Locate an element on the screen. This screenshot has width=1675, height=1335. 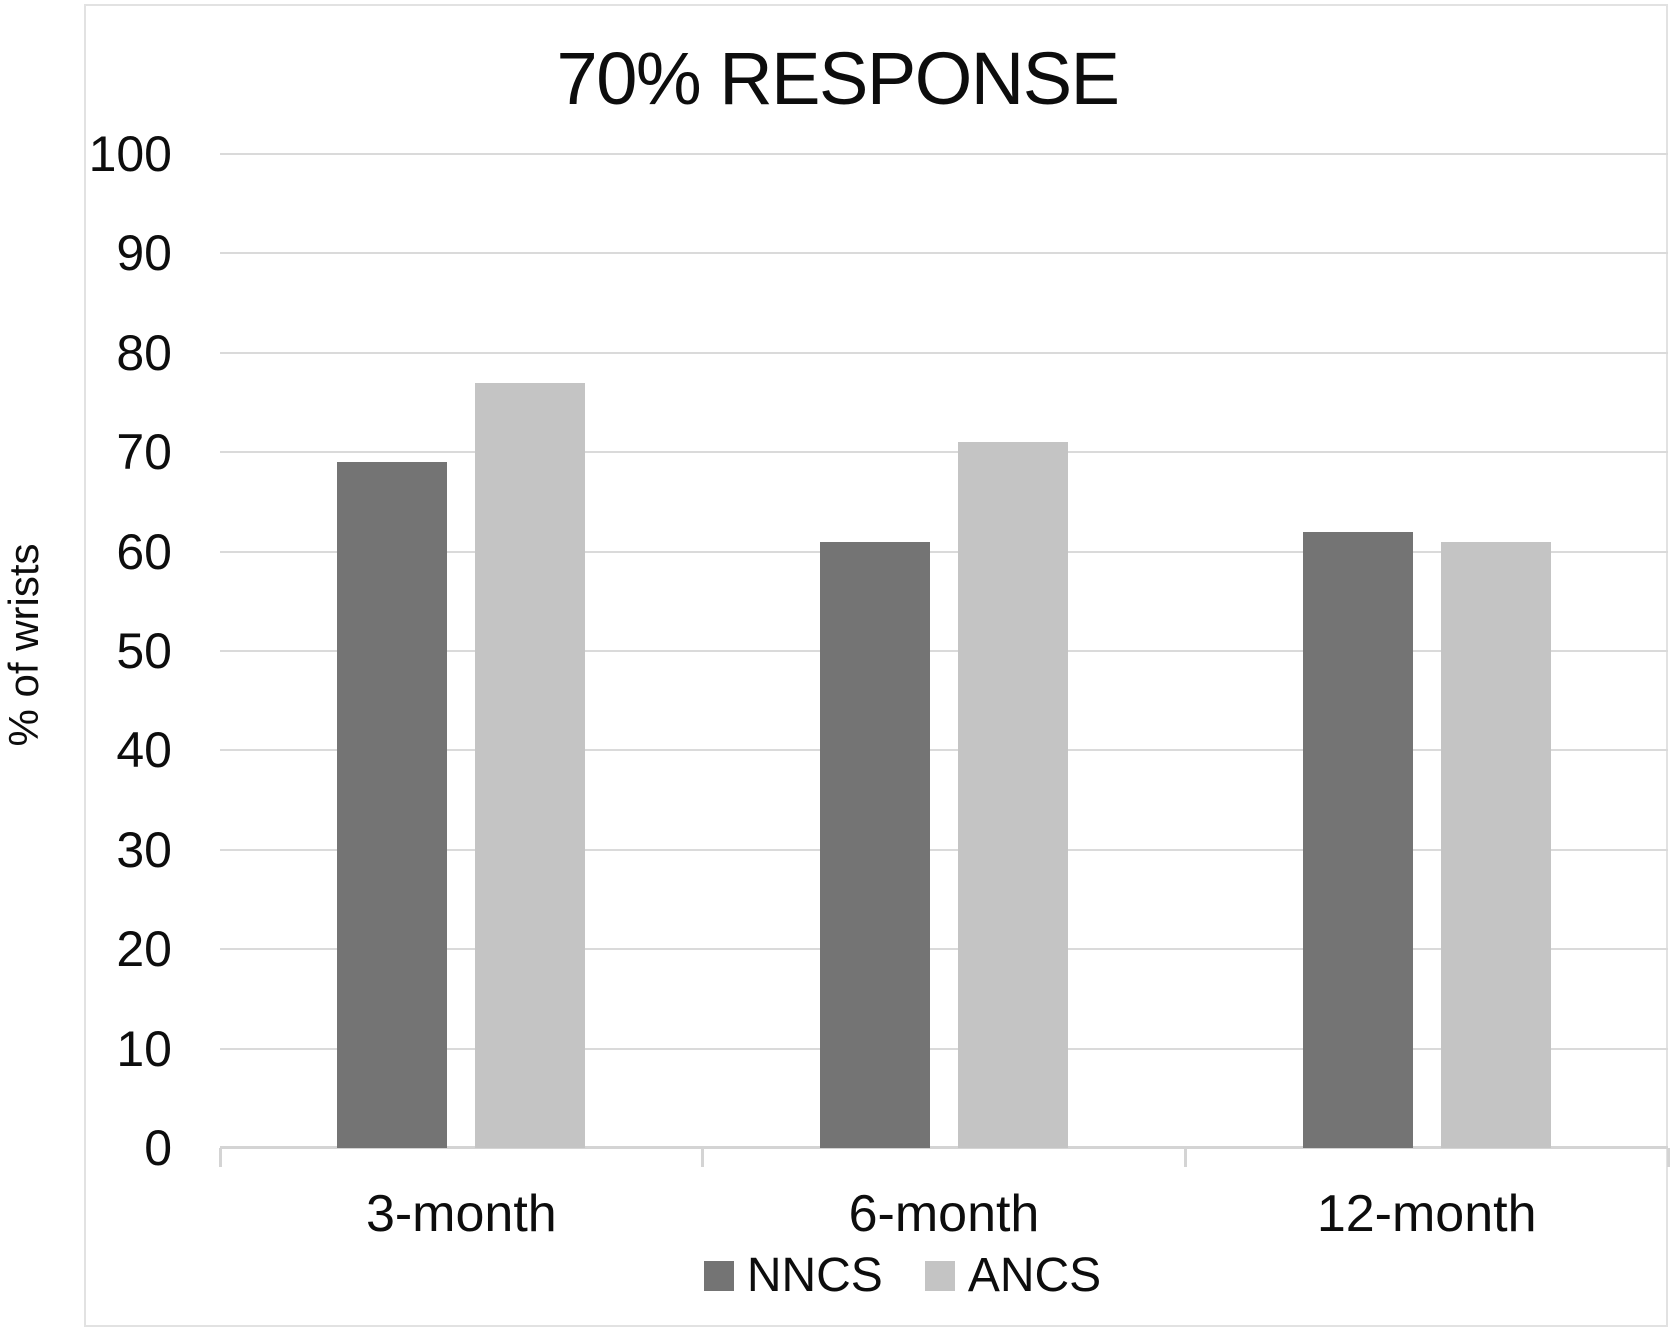
x-label-6-month: 6-month is located at coordinates (944, 1214).